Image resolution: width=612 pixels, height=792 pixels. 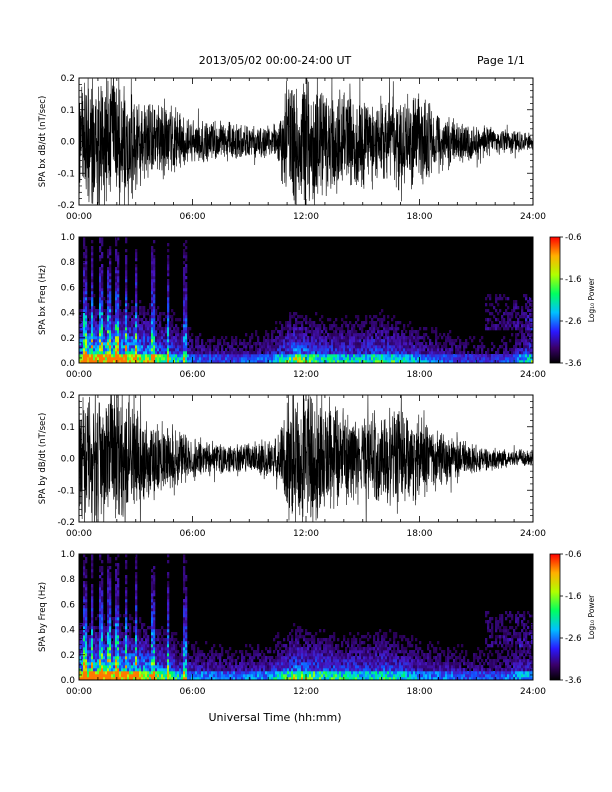 I want to click on colorbar-tick-label: -3.6, so click(x=573, y=364).